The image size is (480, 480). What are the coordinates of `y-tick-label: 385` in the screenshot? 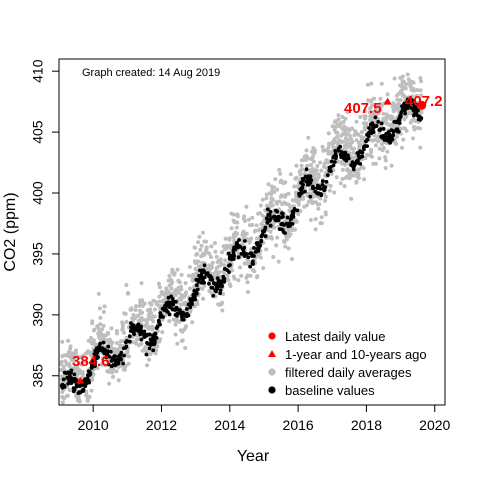 It's located at (38, 376).